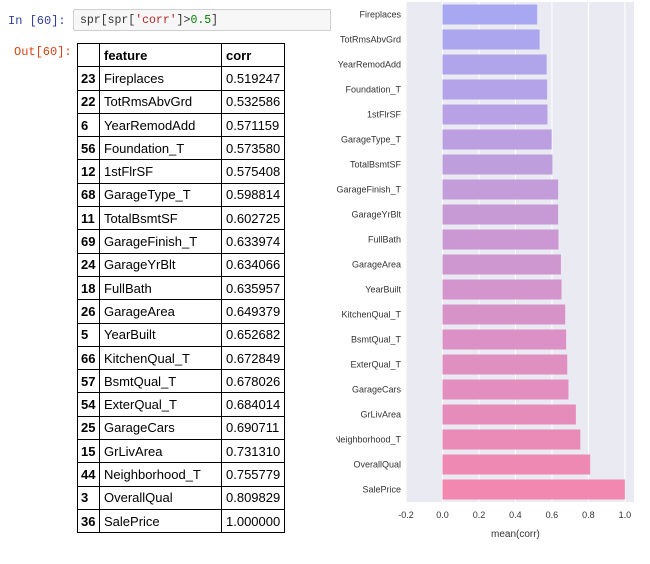 The height and width of the screenshot is (564, 650). Describe the element at coordinates (108, 20) in the screenshot. I see `code-text: spr[spr[` at that location.